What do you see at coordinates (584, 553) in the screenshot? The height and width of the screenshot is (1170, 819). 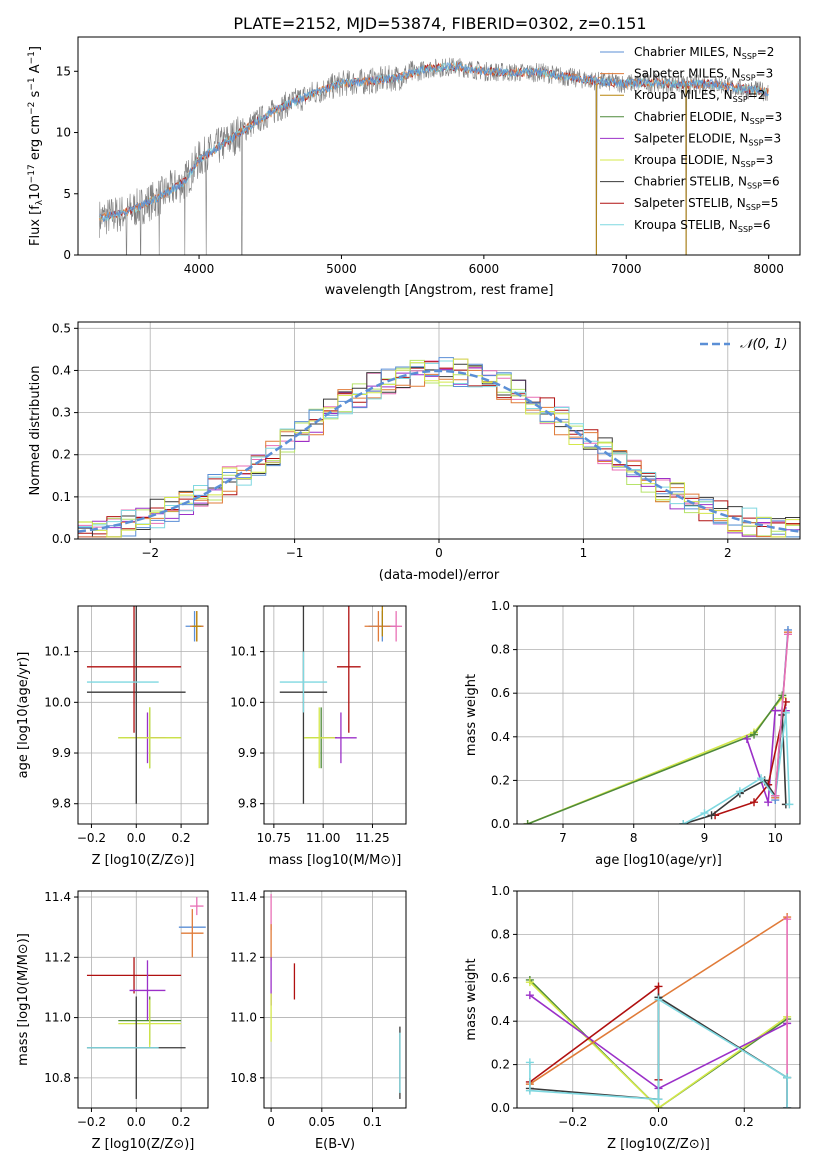 I see `tick-label-x: 1` at bounding box center [584, 553].